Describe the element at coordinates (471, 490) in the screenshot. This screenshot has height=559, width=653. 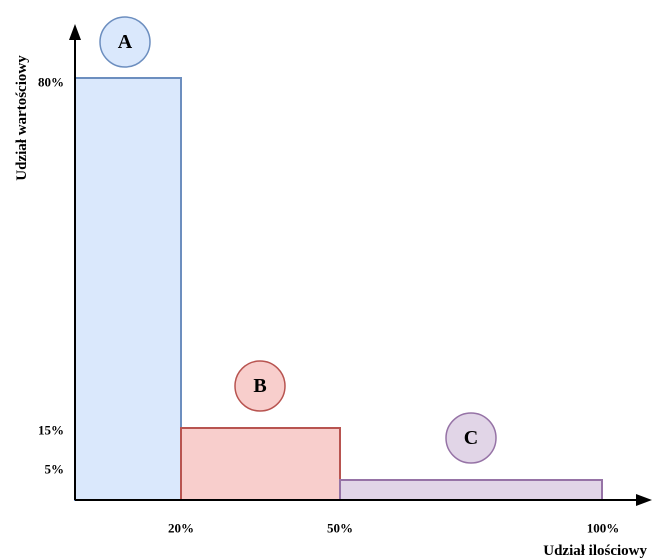
I see `bar-c` at that location.